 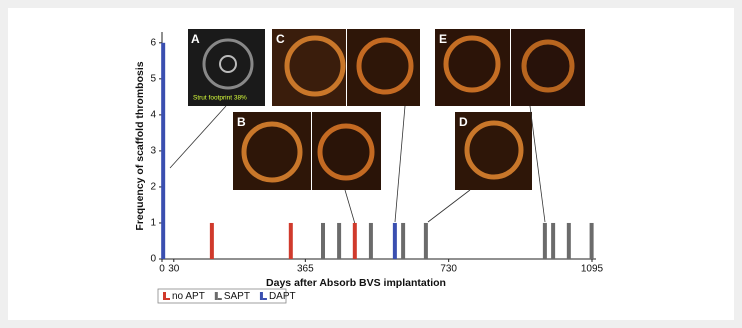 I want to click on x-tick-label: 0, so click(x=162, y=269).